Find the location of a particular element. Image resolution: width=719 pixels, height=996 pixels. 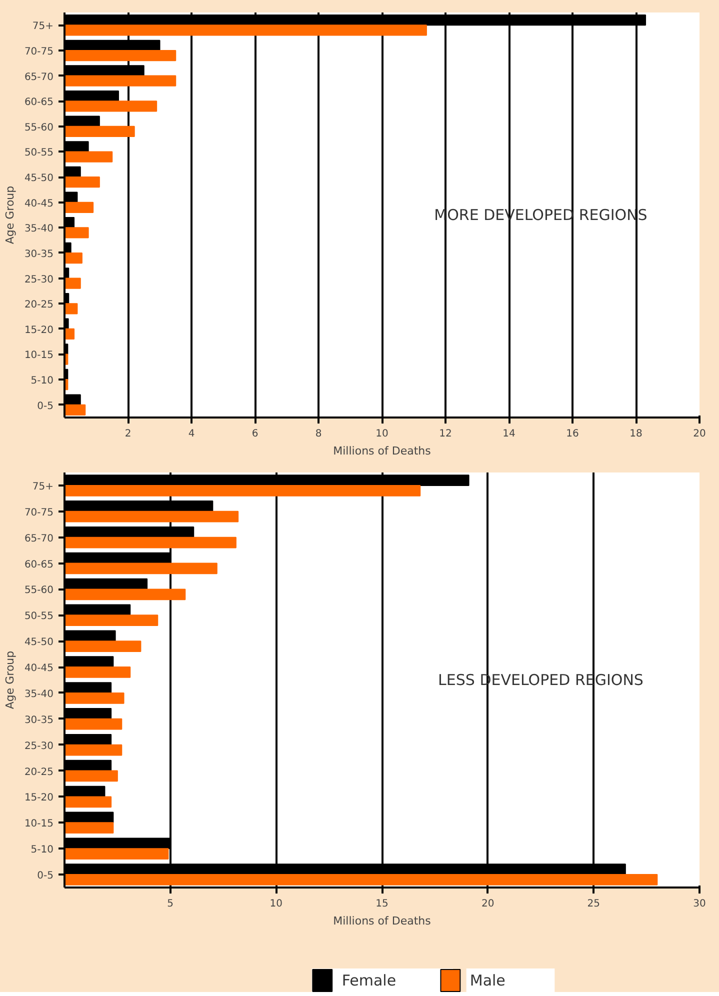

x-tick-label: 30 is located at coordinates (699, 904).